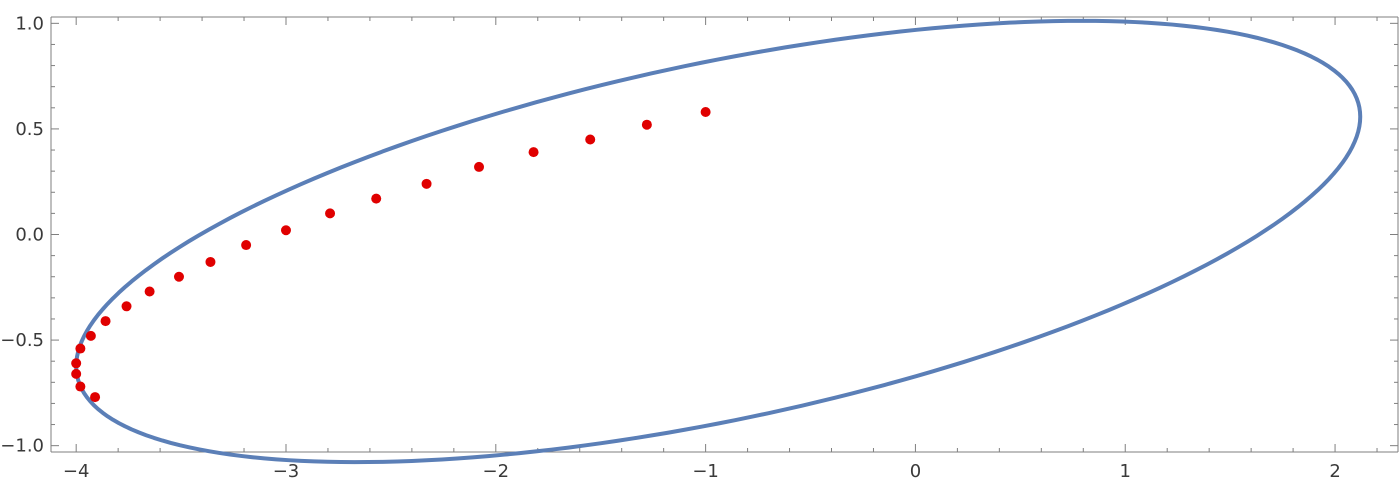  I want to click on y-tick-label: 0.5, so click(29, 129).